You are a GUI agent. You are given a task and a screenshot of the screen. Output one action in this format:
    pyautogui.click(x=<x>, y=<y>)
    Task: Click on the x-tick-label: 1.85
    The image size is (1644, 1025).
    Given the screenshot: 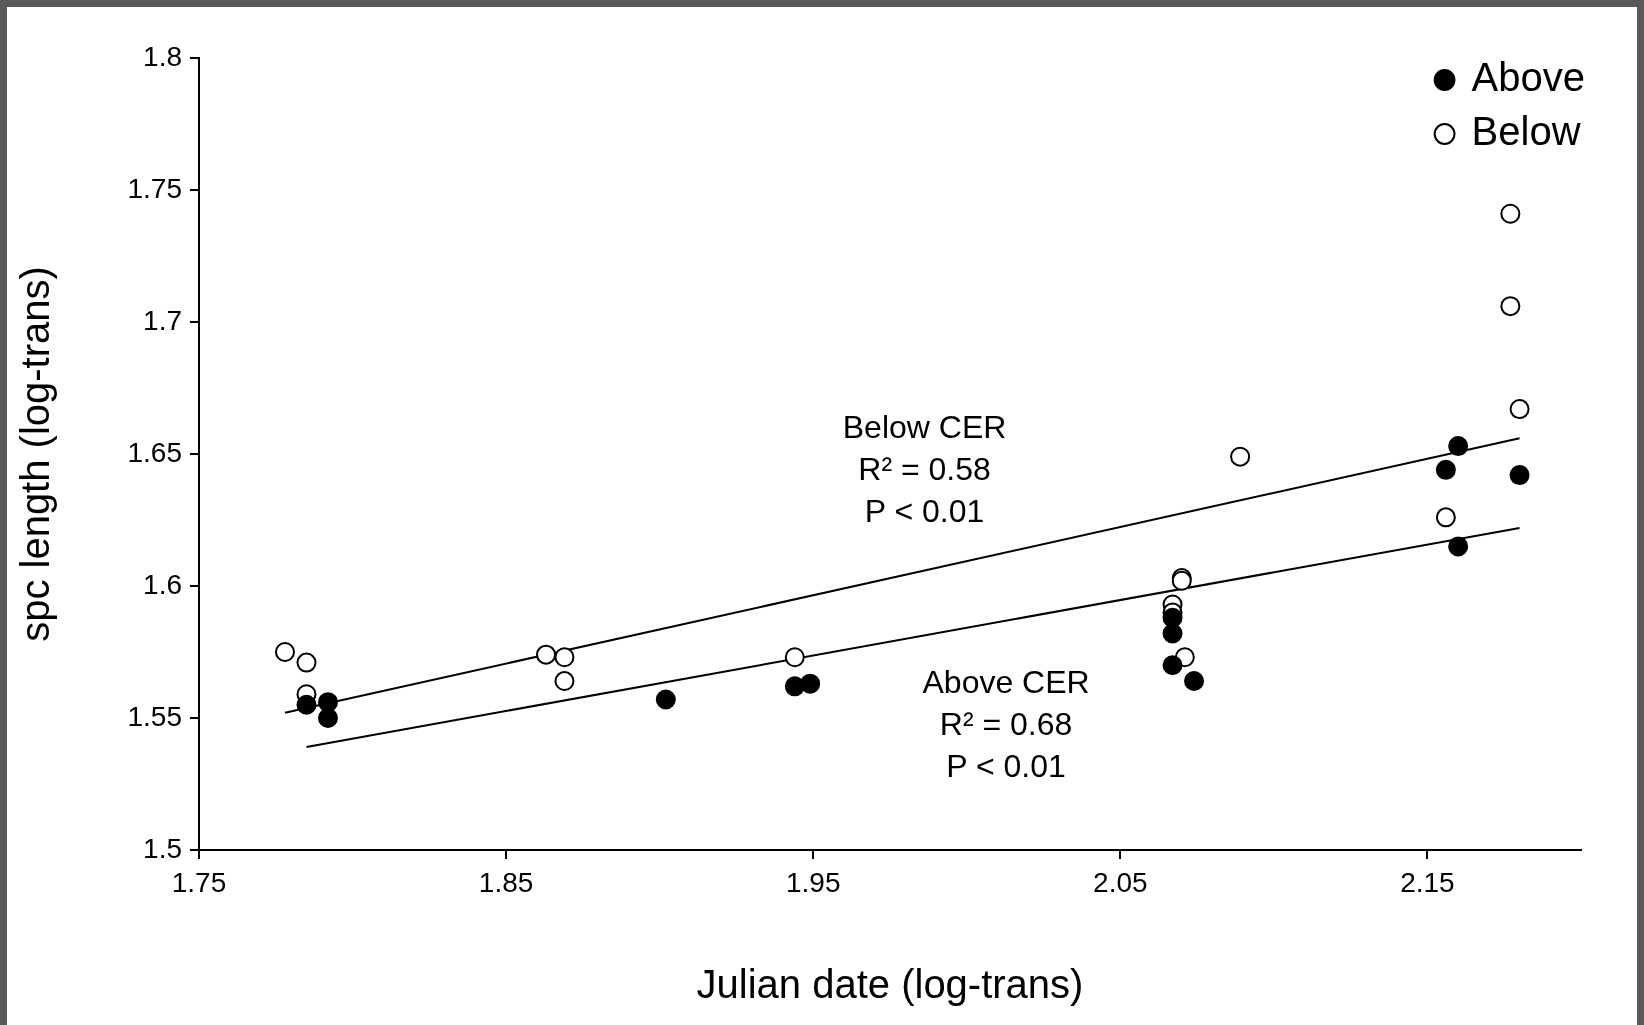 What is the action you would take?
    pyautogui.click(x=506, y=882)
    